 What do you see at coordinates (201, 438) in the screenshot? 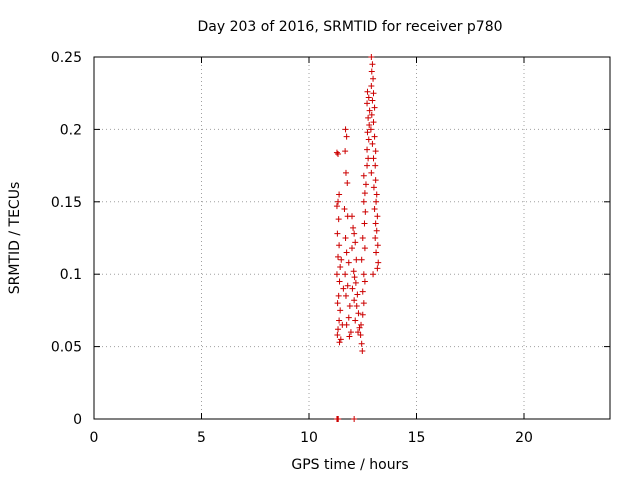
I see `x-tick-label: 5` at bounding box center [201, 438].